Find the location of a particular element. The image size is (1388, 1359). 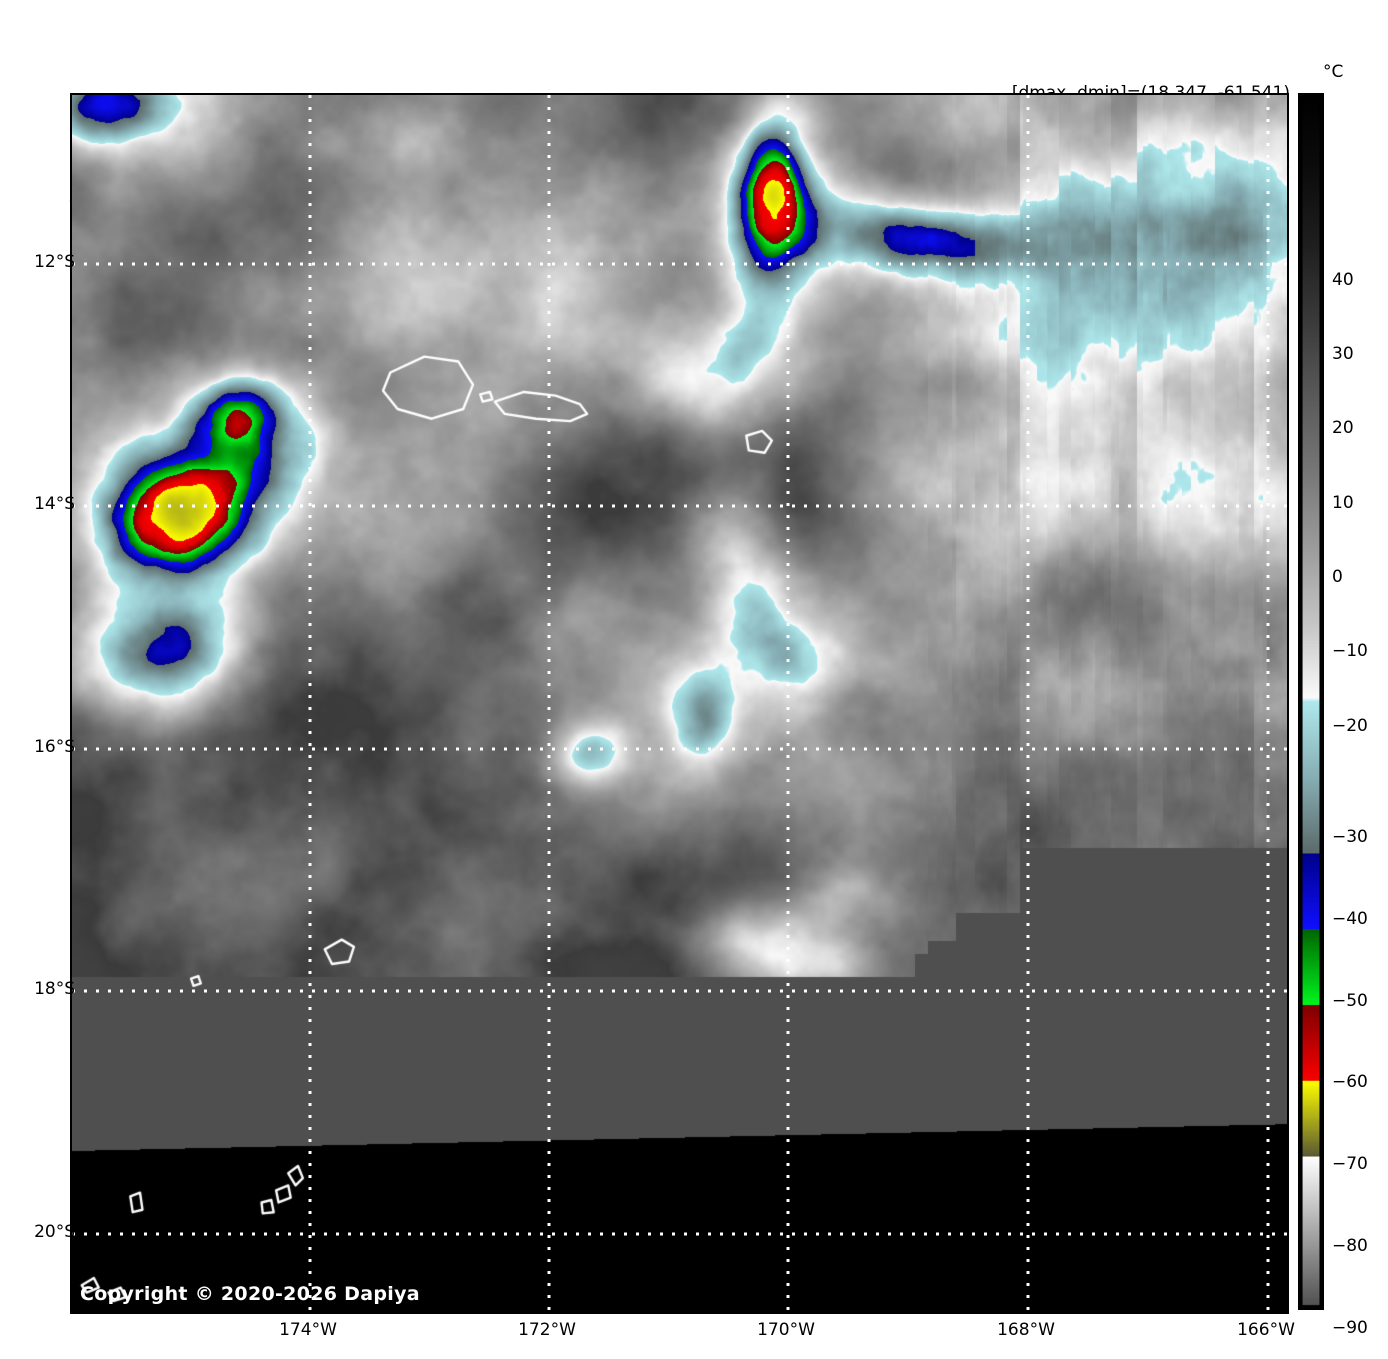

colorbar-gradient is located at coordinates (1311, 701).